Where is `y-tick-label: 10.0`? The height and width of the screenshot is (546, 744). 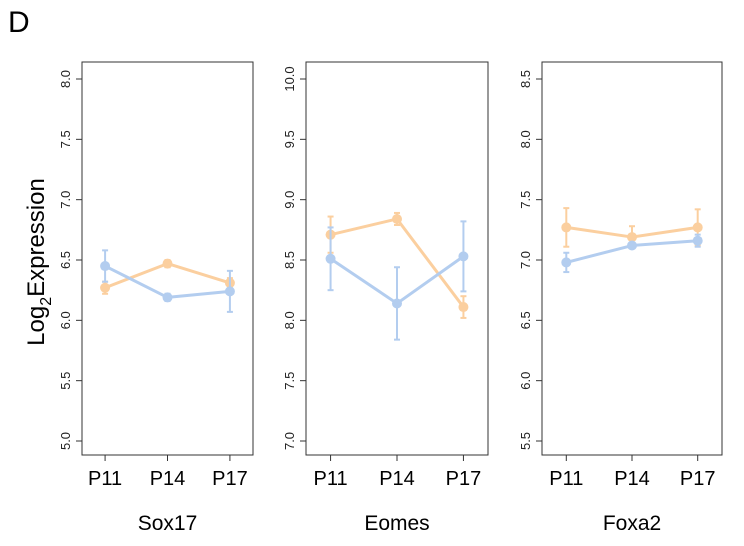
y-tick-label: 10.0 is located at coordinates (289, 78).